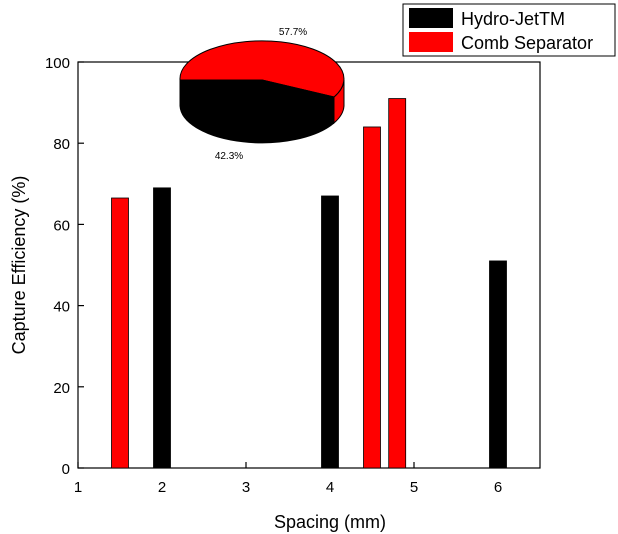  I want to click on x-tick-label: 4, so click(330, 487).